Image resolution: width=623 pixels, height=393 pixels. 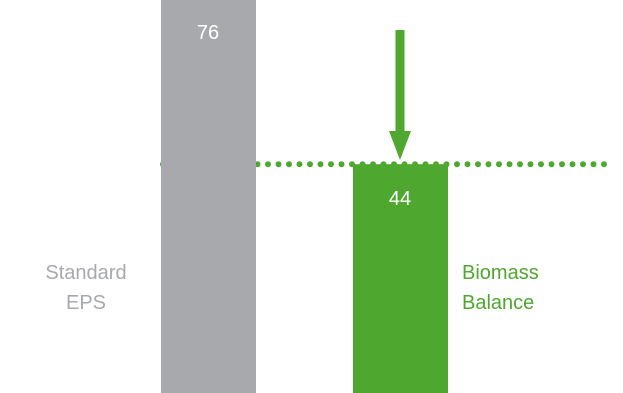 I want to click on bar-biomass-balance, so click(x=400, y=278).